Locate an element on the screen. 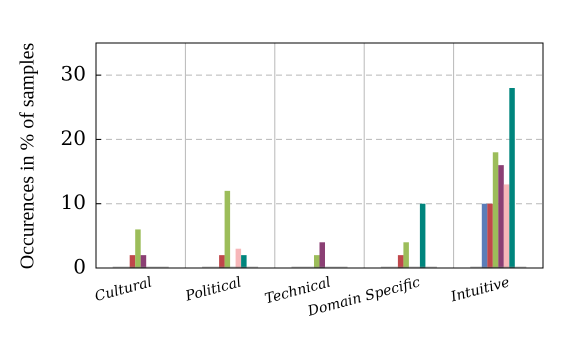 Image resolution: width=563 pixels, height=353 pixels. y-tick-label: 0 is located at coordinates (79, 267).